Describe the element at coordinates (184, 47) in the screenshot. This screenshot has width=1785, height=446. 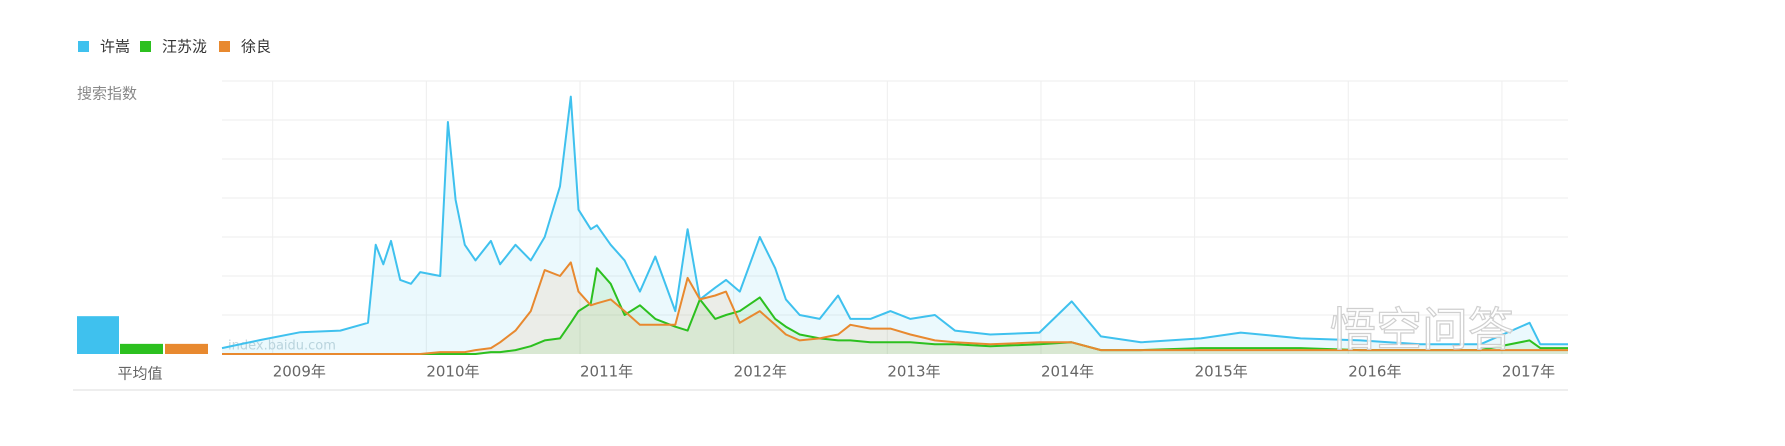
I see `legend-label: 汪苏泷` at that location.